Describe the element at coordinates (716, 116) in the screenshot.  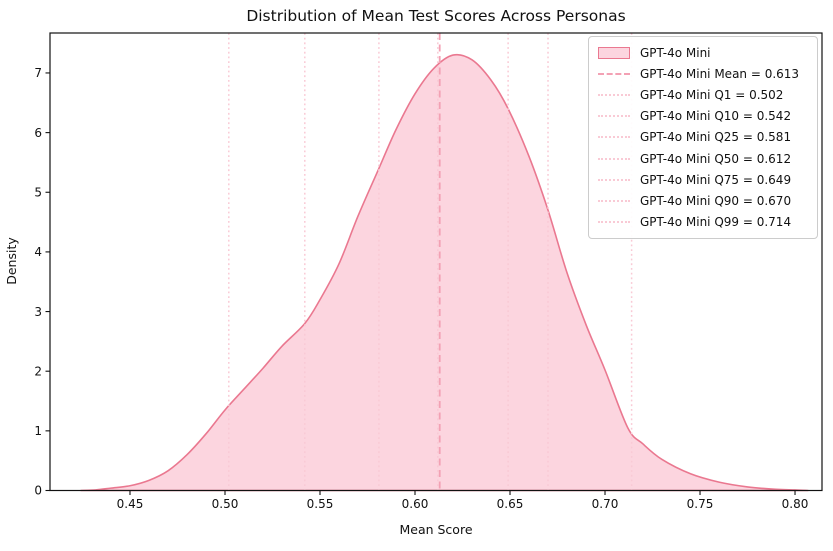
I see `legend-item-label: GPT-4o Mini Q10 = 0.542` at that location.